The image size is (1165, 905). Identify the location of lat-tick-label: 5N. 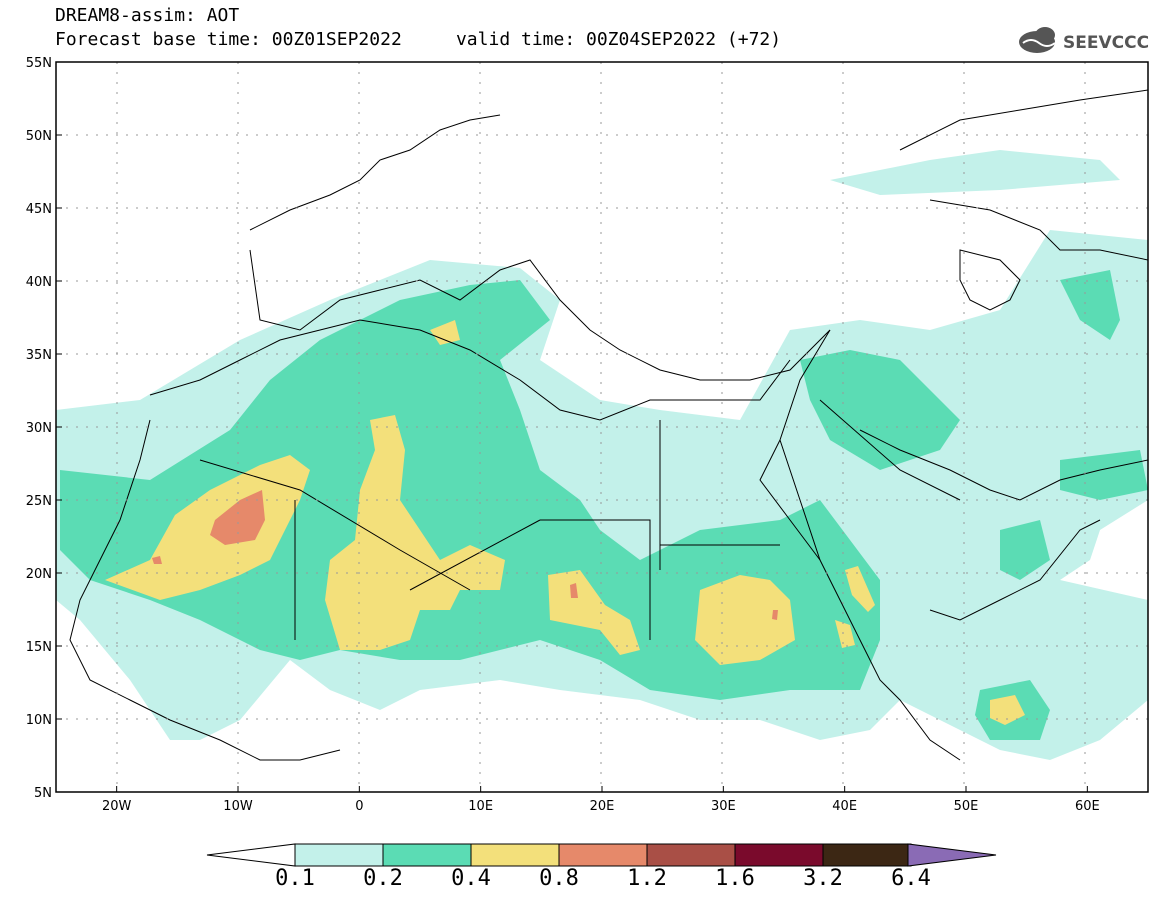
(43, 793).